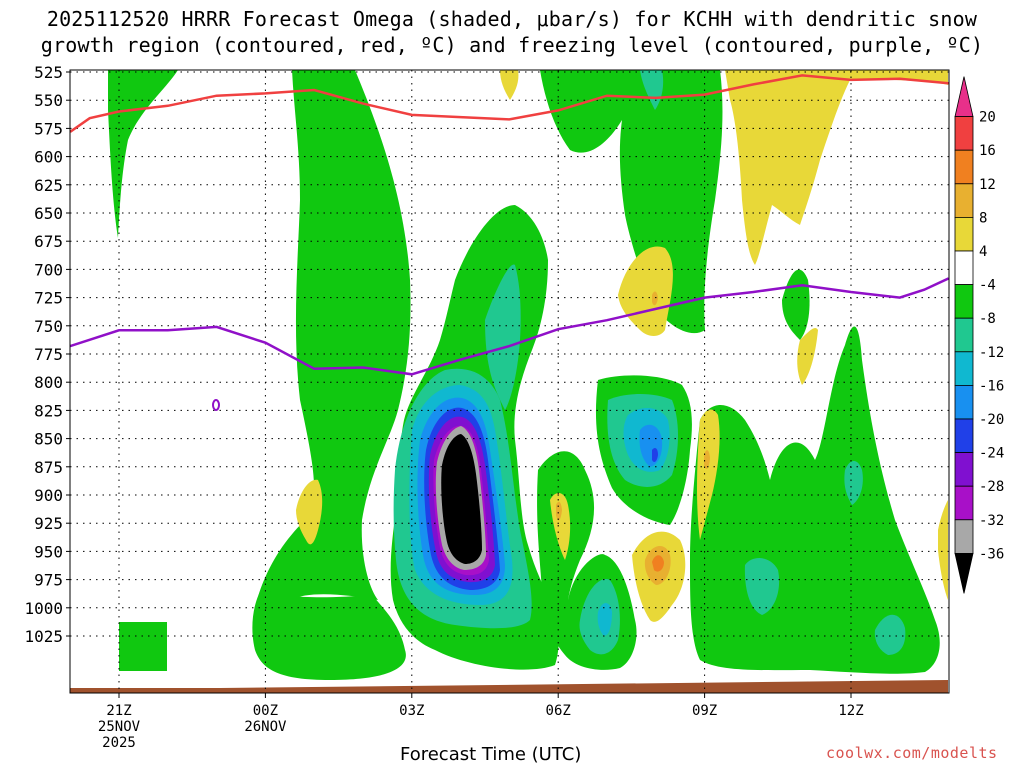  What do you see at coordinates (987, 286) in the screenshot?
I see `colorbar-label: -4` at bounding box center [987, 286].